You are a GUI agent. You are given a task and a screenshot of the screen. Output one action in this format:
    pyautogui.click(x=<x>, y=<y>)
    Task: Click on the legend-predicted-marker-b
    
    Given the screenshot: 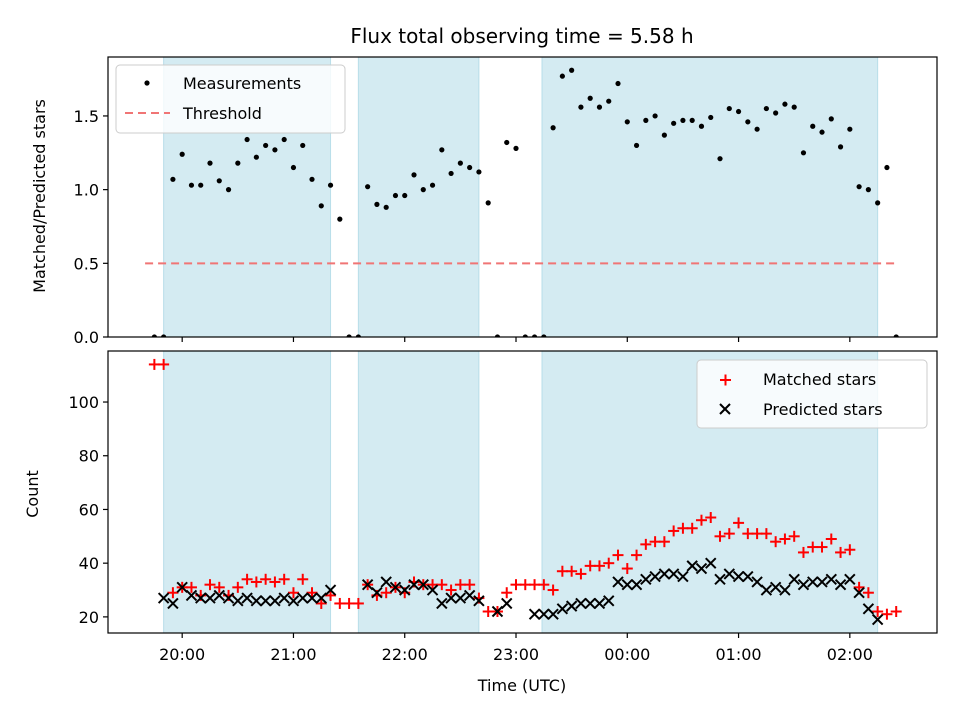 What is the action you would take?
    pyautogui.click(x=725, y=409)
    